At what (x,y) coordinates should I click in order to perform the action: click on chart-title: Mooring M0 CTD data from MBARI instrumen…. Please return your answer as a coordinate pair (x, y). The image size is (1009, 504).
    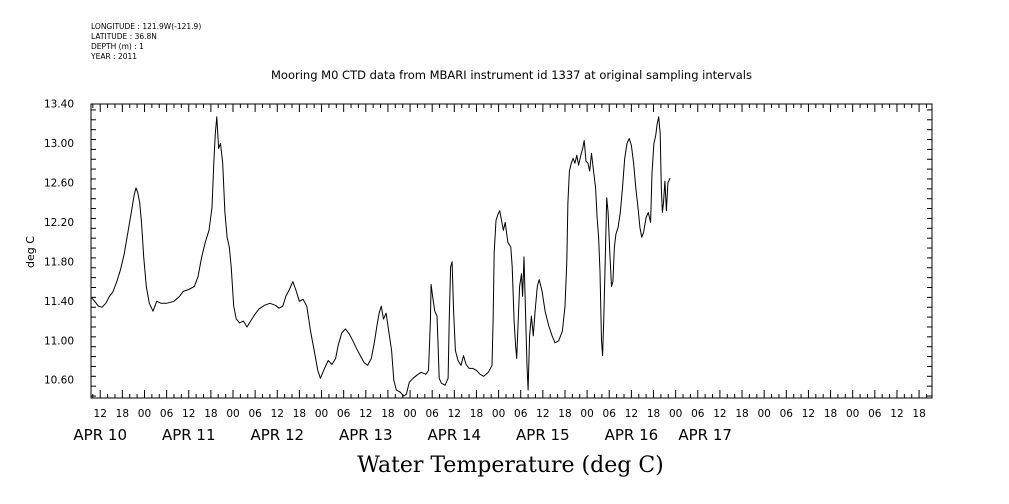
    Looking at the image, I should click on (504, 75).